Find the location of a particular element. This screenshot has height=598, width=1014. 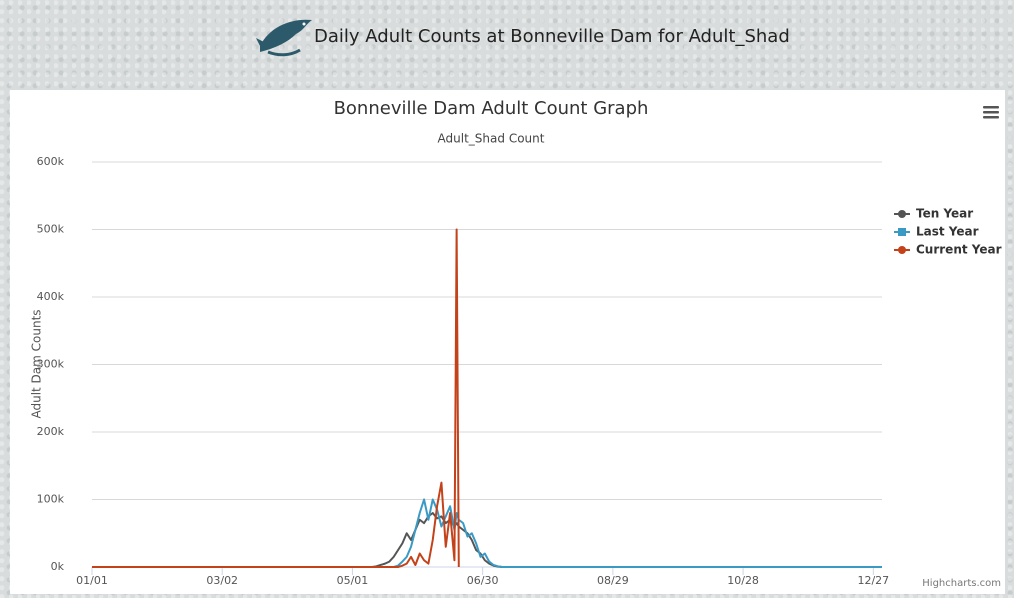

y-tick-label: 0k is located at coordinates (58, 566).